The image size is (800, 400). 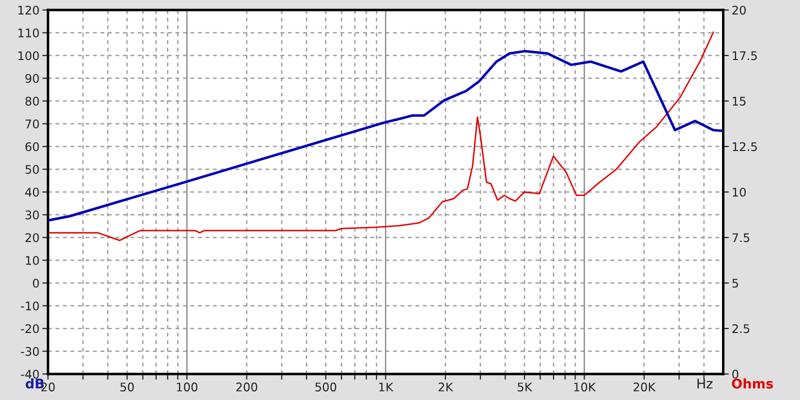 I want to click on y-tick-label: 10, so click(x=32, y=260).